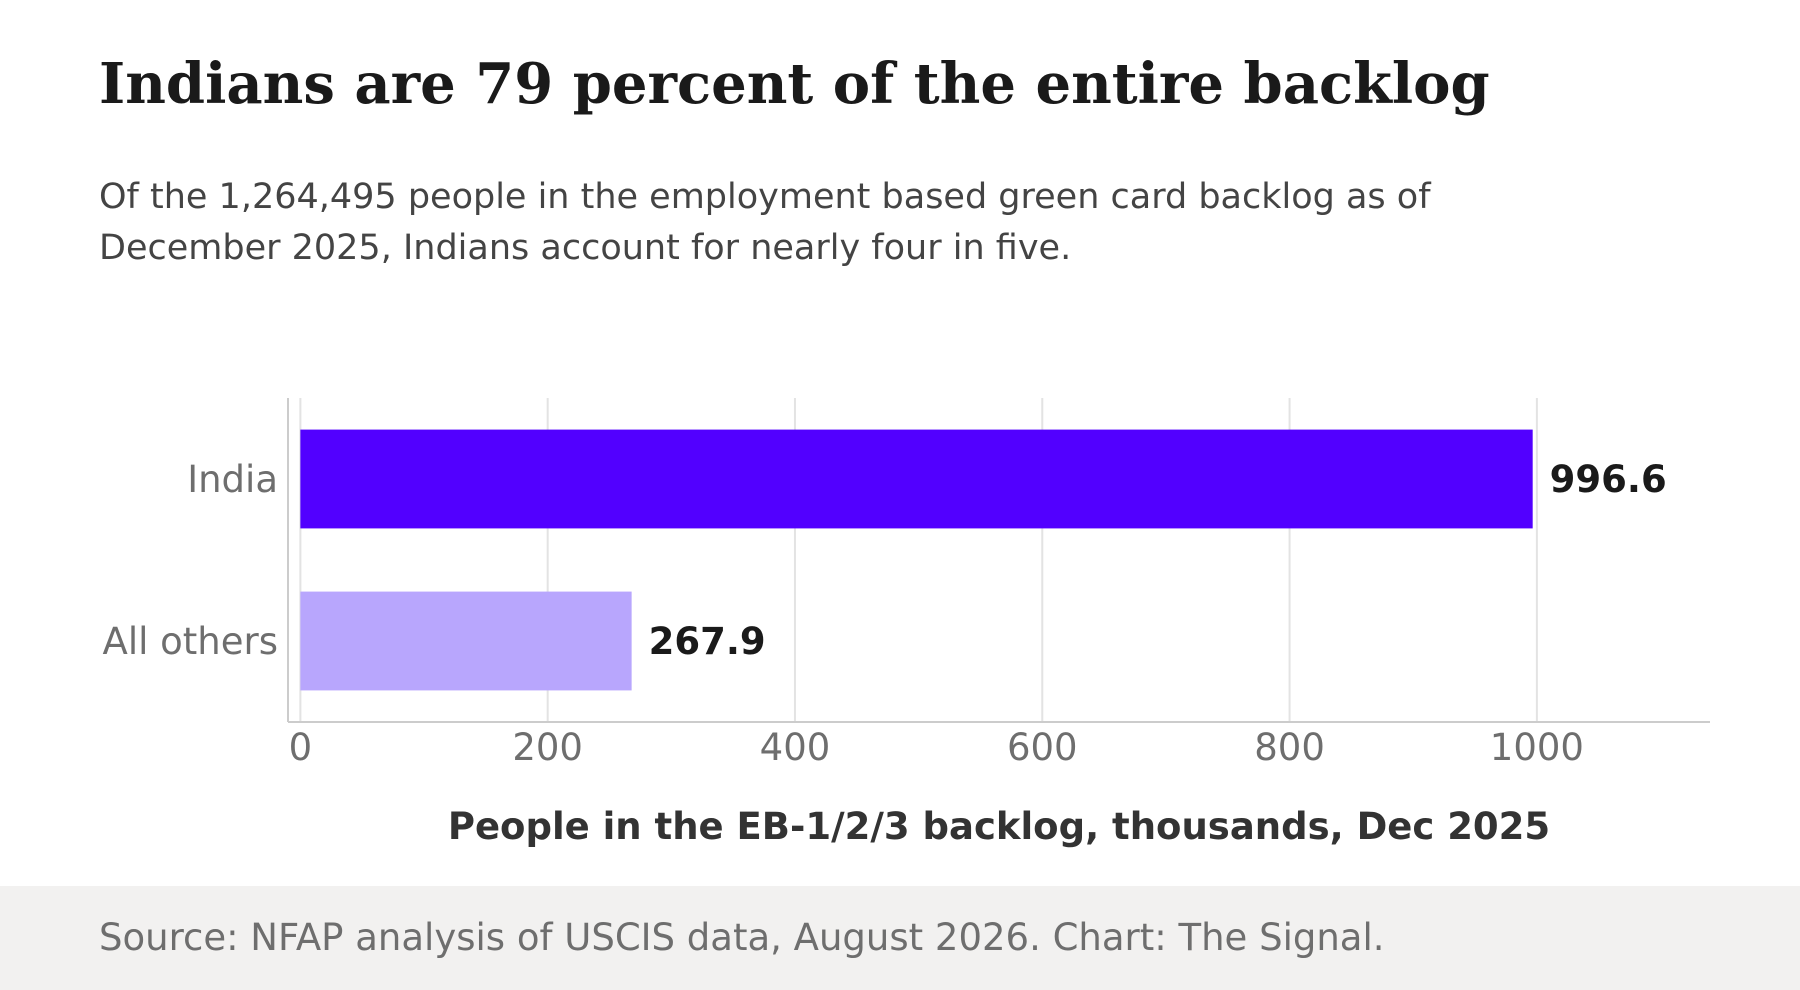  I want to click on x-tick-label: 600, so click(1042, 747).